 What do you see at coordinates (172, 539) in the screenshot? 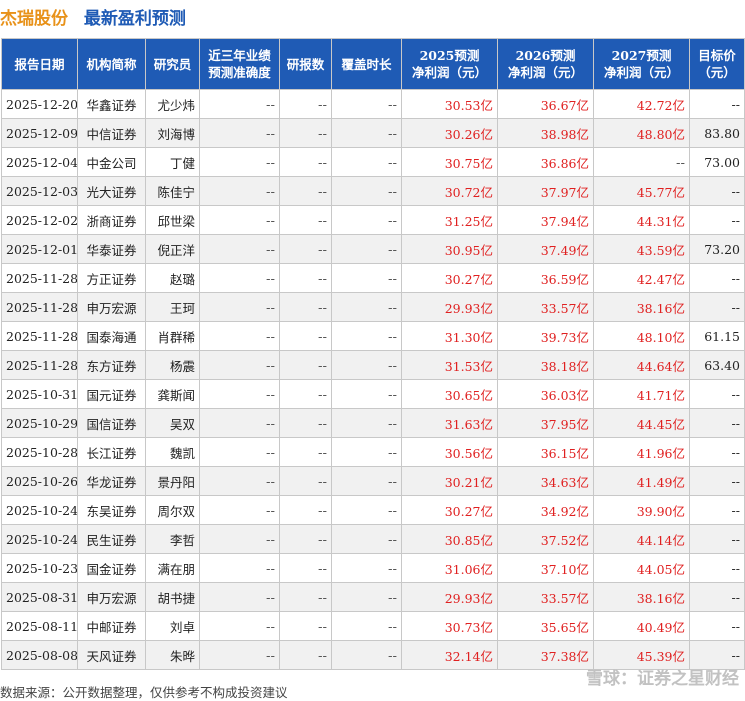
I see `cell-analyst: 李哲` at bounding box center [172, 539].